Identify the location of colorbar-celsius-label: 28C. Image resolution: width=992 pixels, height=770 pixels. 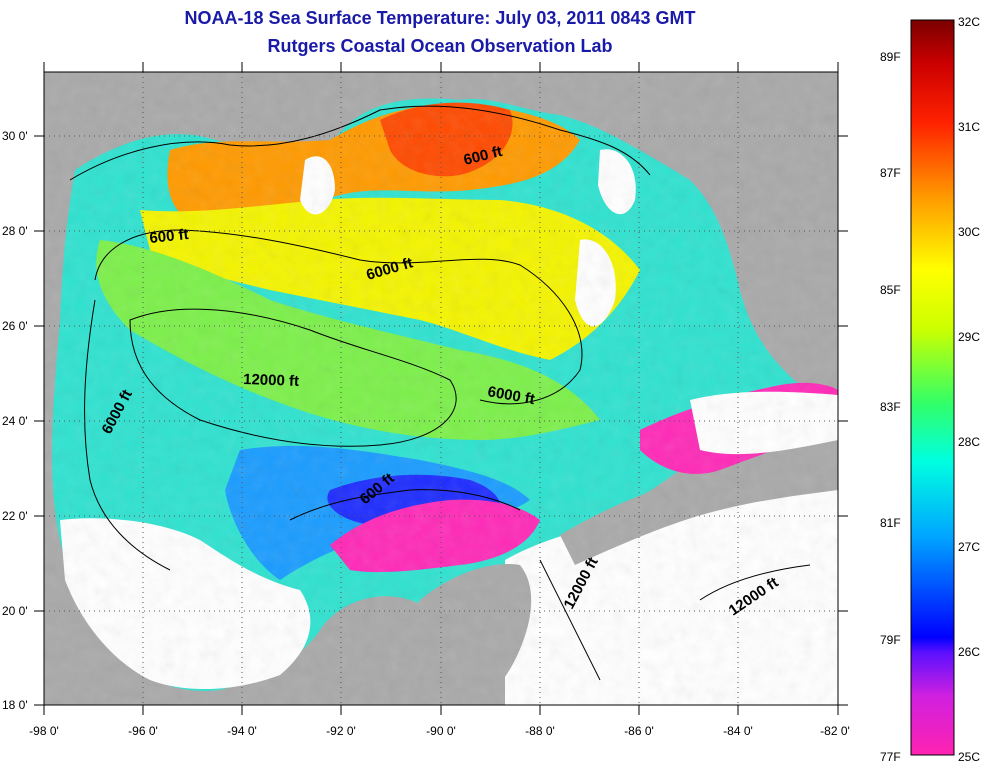
(969, 442).